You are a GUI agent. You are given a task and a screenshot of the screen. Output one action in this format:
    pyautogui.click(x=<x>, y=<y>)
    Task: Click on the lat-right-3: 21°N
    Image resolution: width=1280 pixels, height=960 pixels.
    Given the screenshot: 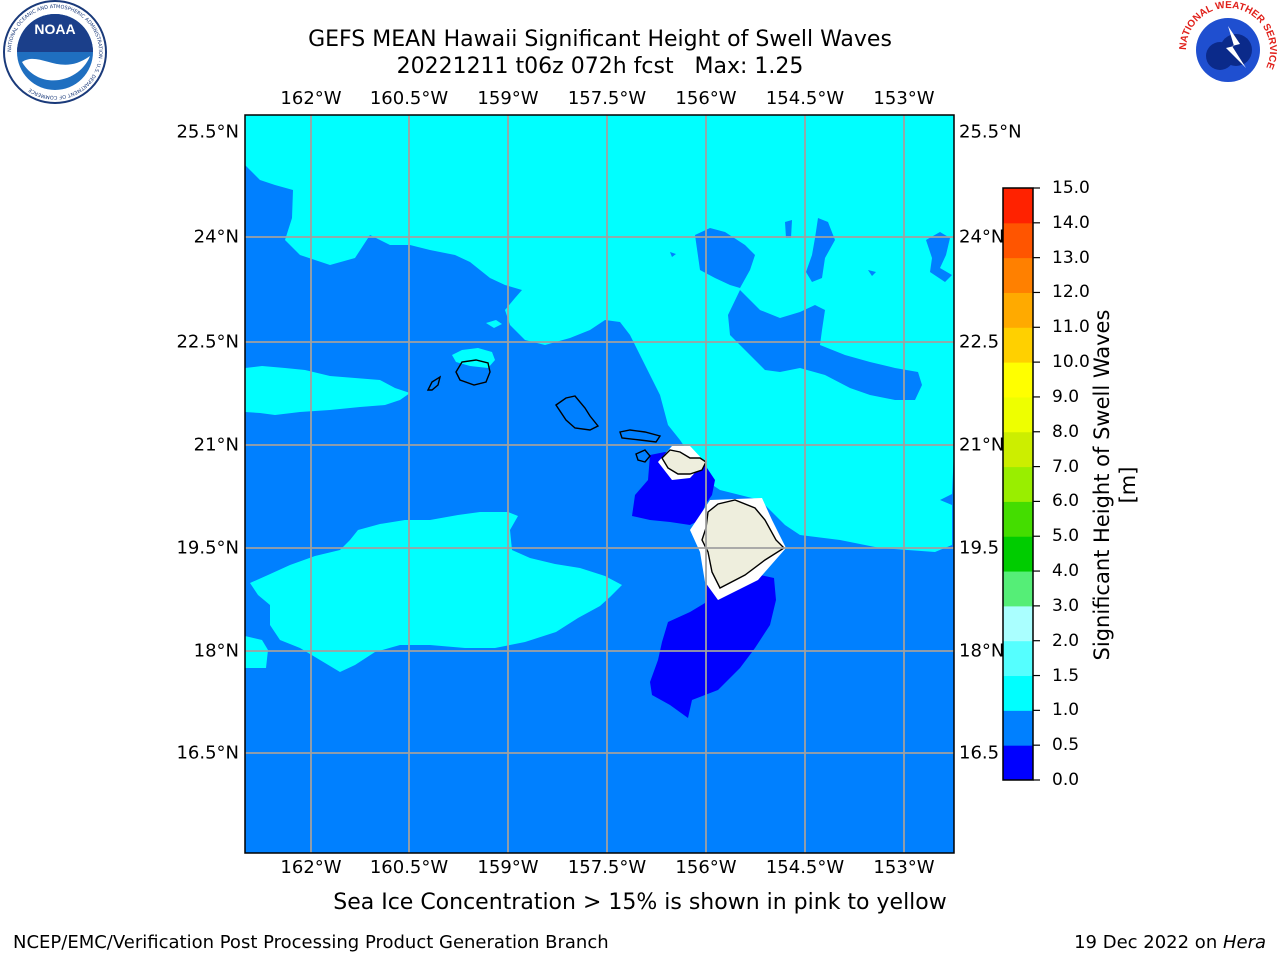 What is the action you would take?
    pyautogui.click(x=982, y=445)
    